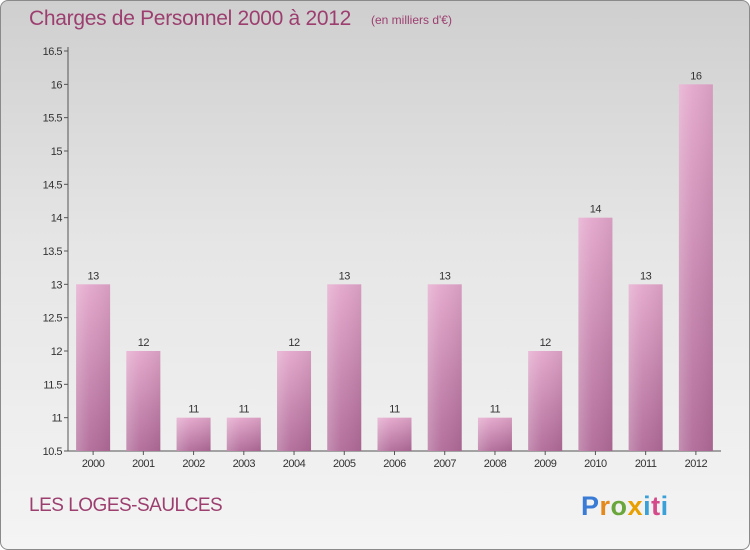 The image size is (750, 550). I want to click on y-tick-label: 11, so click(57, 419).